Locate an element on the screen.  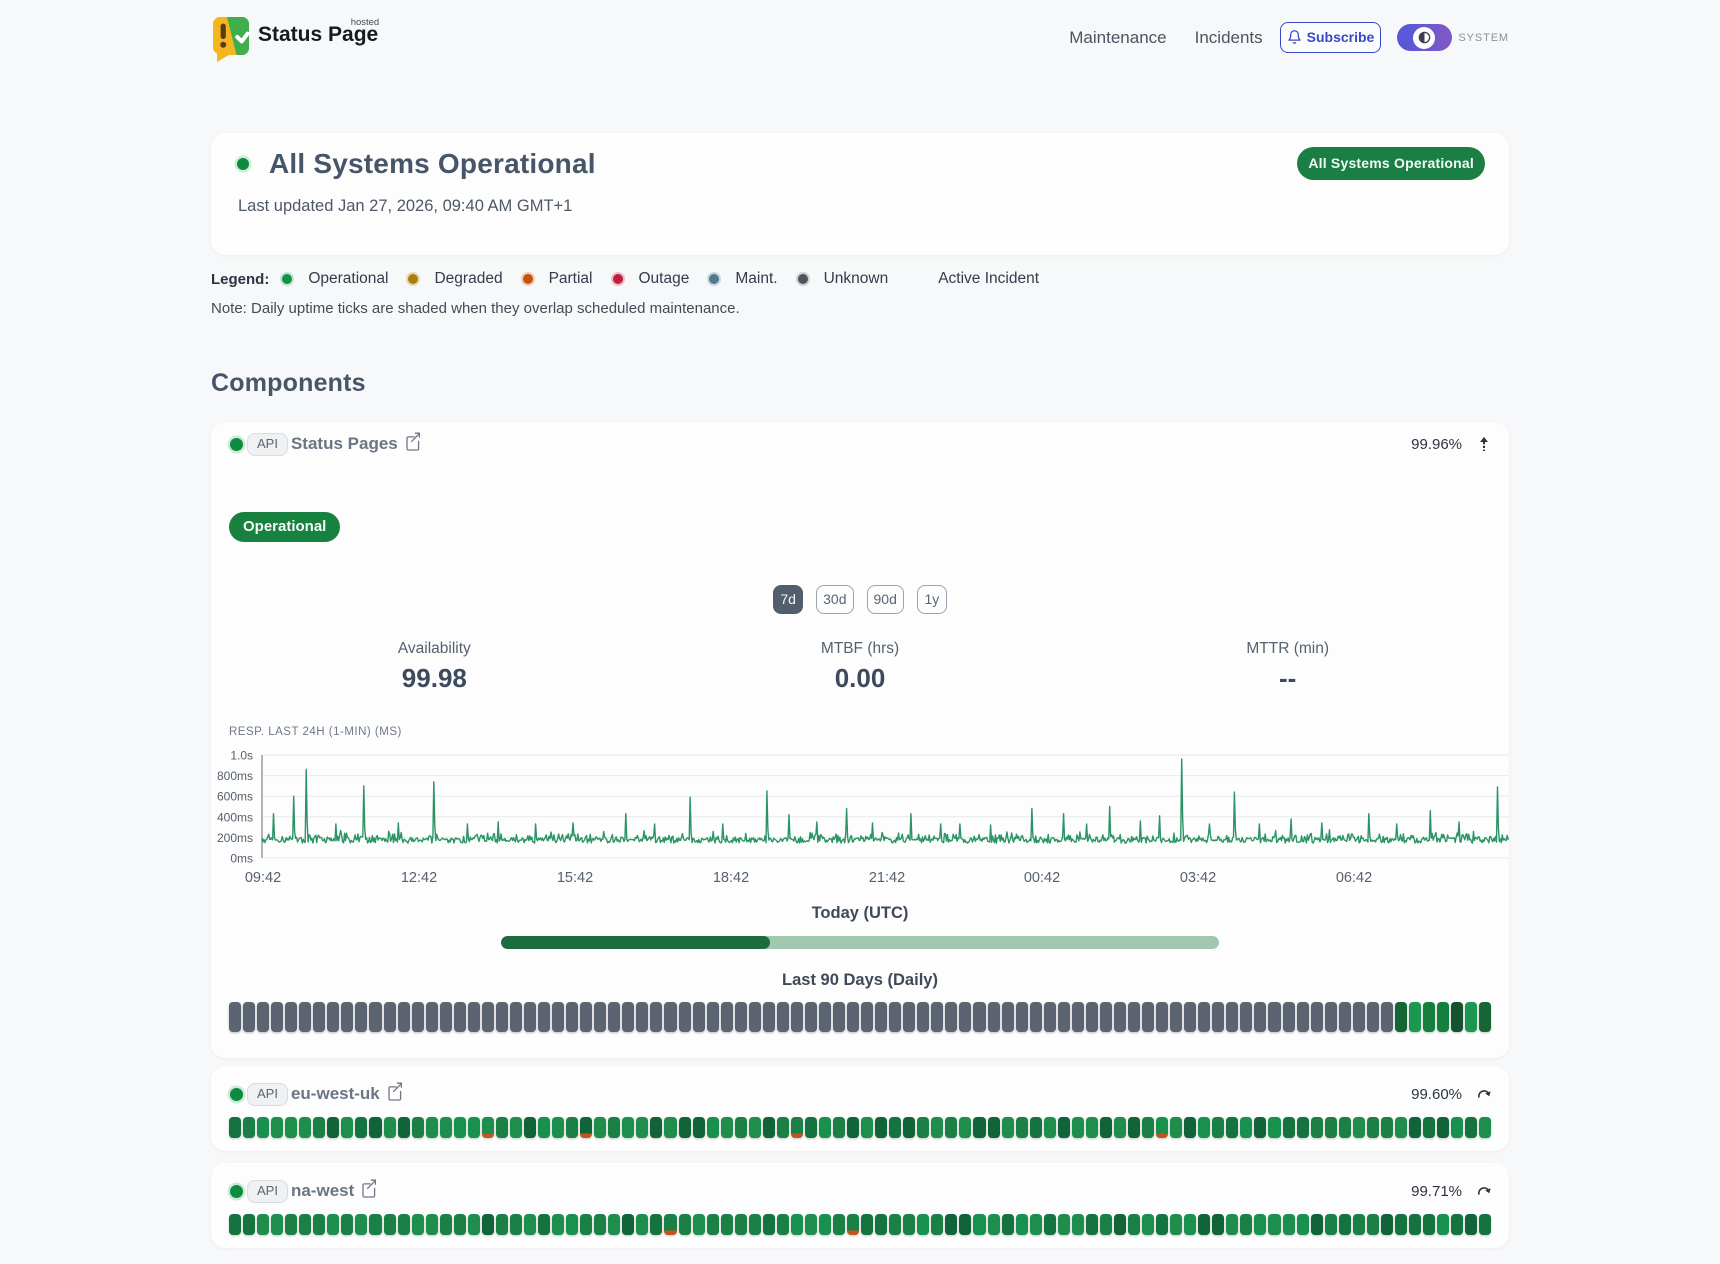
svg-text: 15:42 is located at coordinates (575, 878).